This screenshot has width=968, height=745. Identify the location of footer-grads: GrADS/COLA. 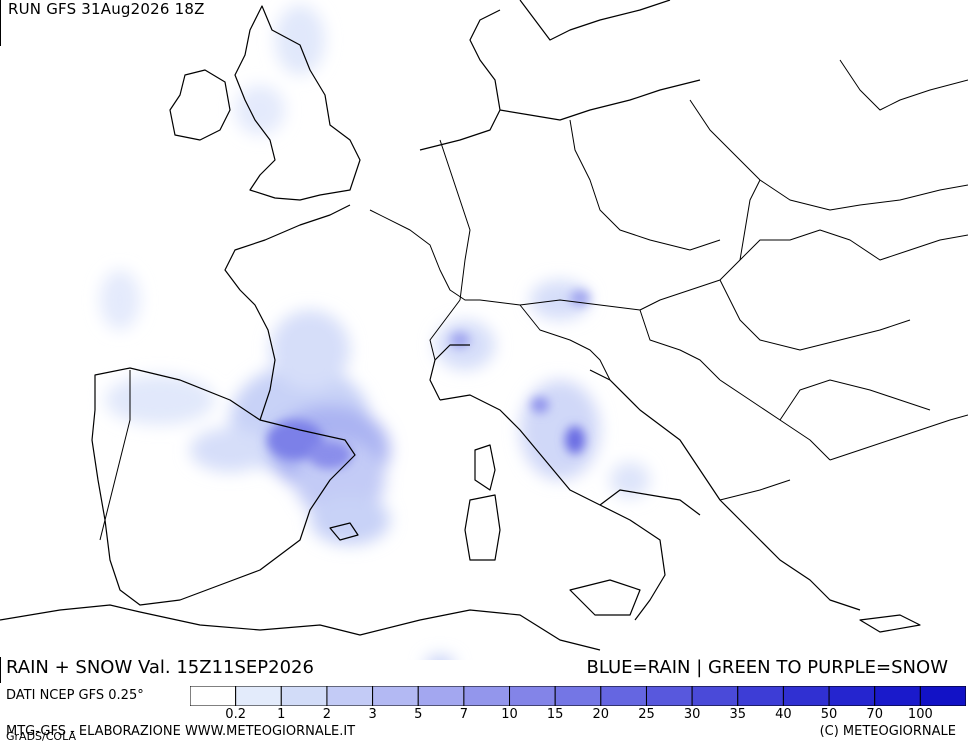
(41, 736).